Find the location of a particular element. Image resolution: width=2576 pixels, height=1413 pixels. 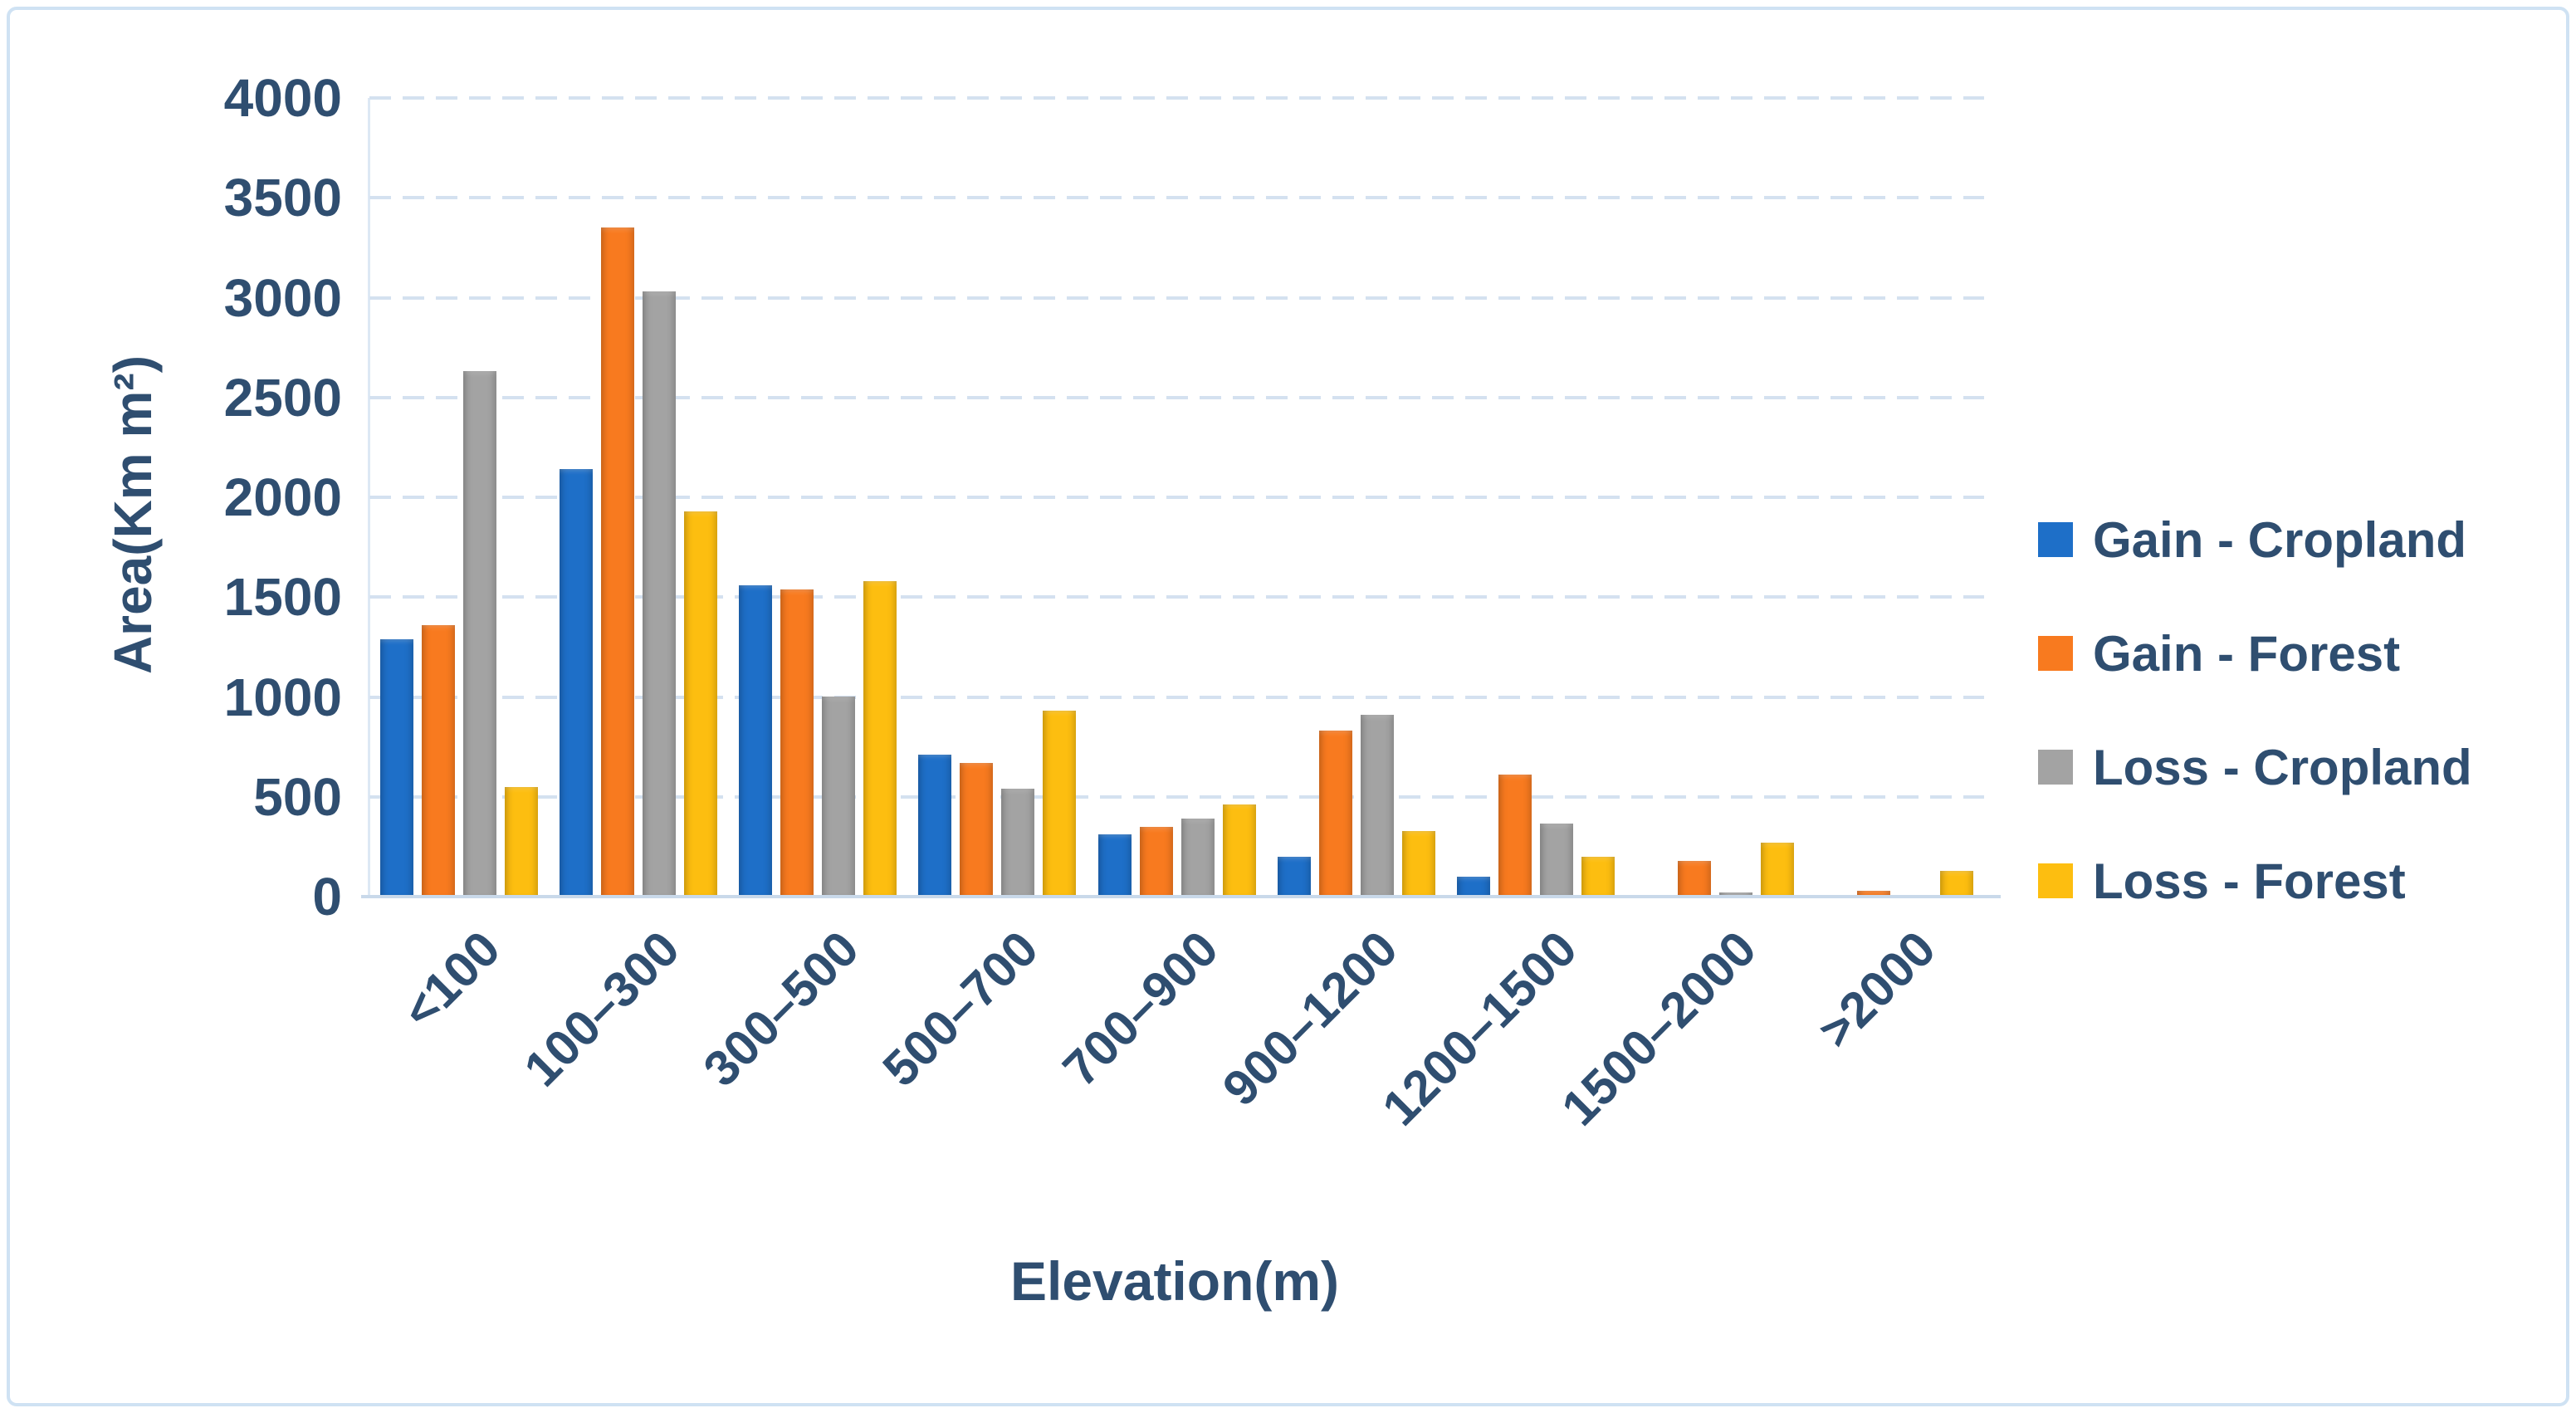

y-axis-line is located at coordinates (369, 498).